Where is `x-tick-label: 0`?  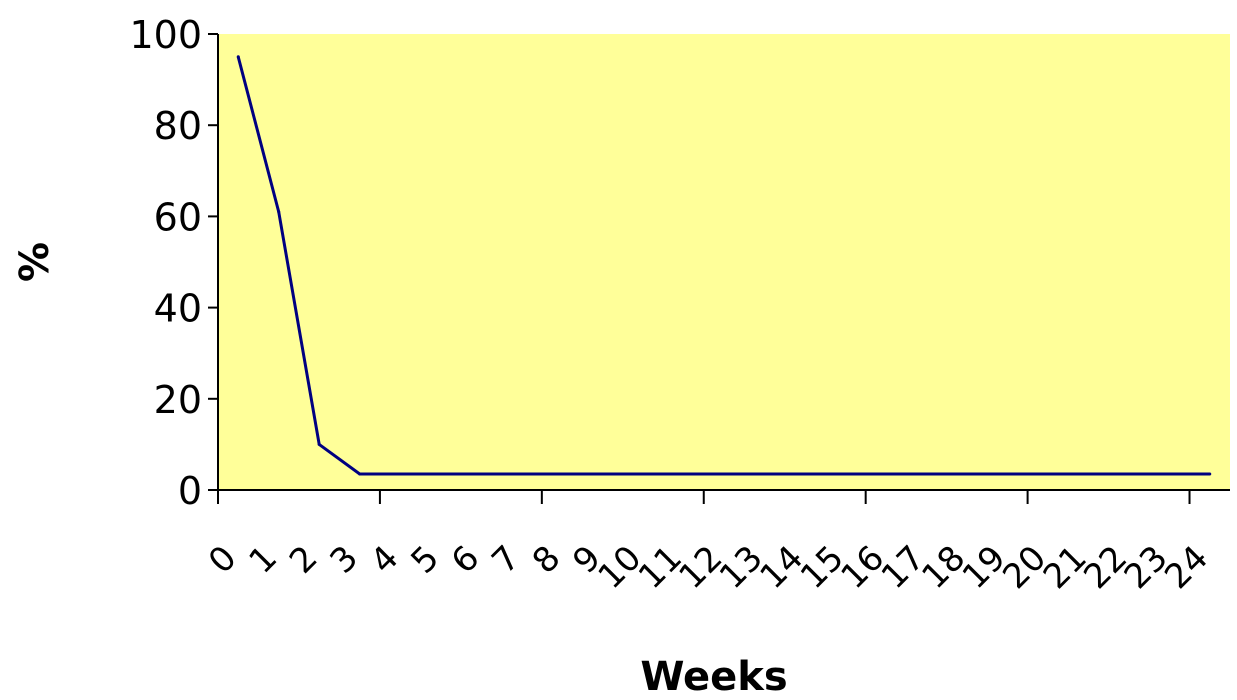 x-tick-label: 0 is located at coordinates (223, 560).